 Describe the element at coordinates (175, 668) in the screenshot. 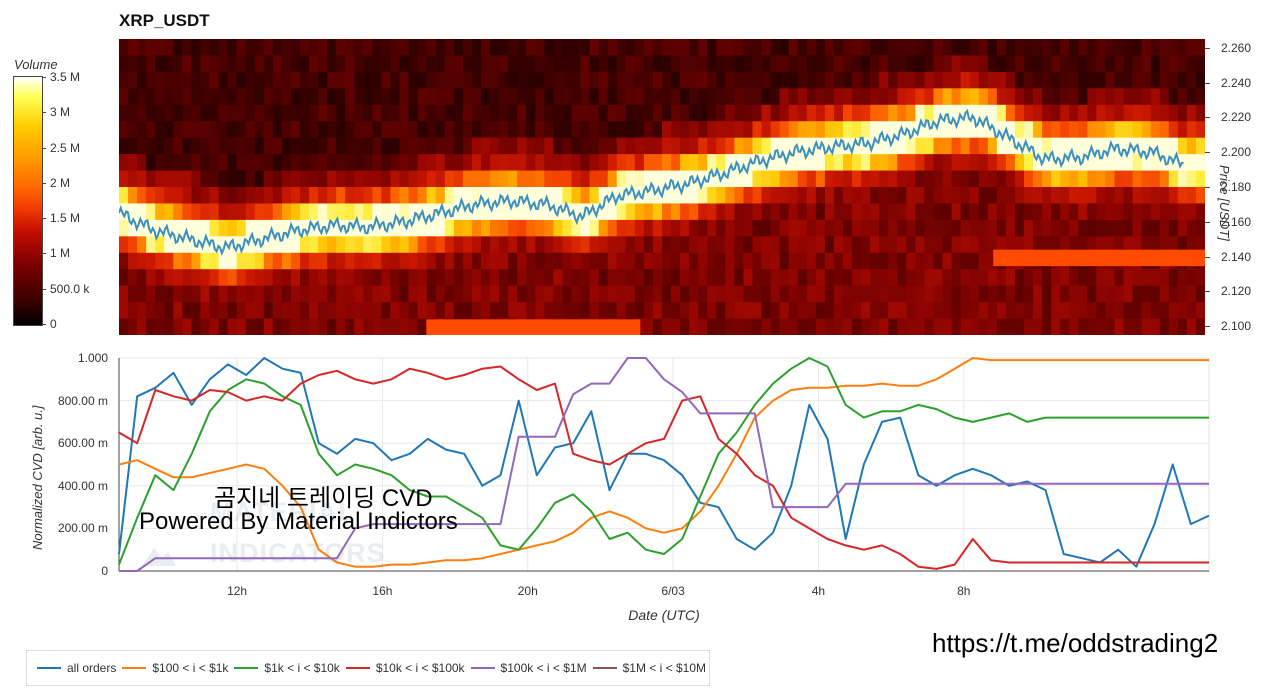

I see `legend-item: $100 < i < $1k` at that location.